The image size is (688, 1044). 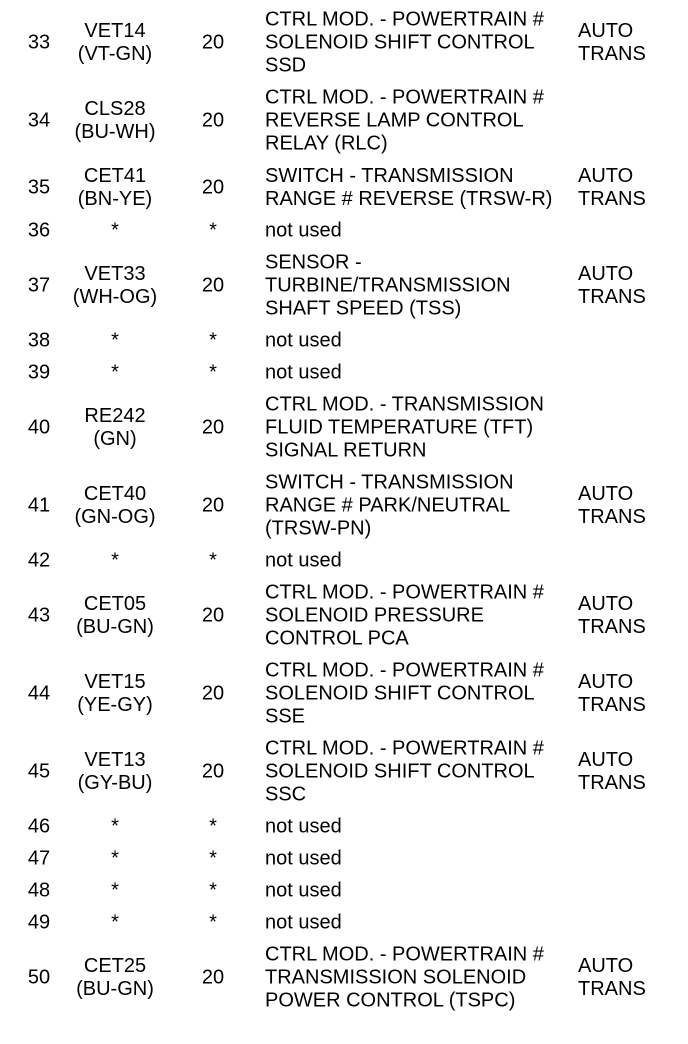 I want to click on pin-number: 45, so click(x=39, y=771).